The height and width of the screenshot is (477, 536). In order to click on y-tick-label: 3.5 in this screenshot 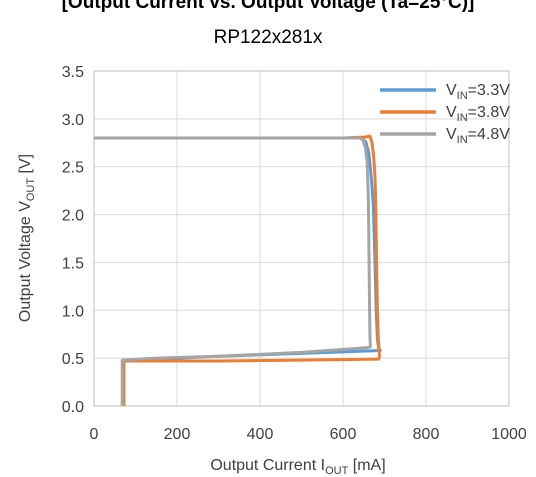, I will do `click(73, 72)`.